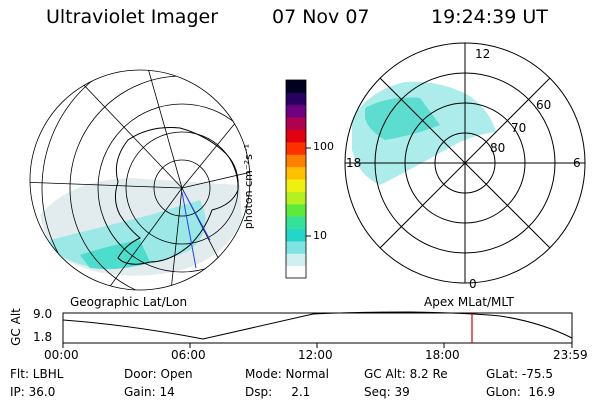 The width and height of the screenshot is (600, 400). I want to click on colorbar-unit-label: photon cm⁻²s⁻¹, so click(249, 186).